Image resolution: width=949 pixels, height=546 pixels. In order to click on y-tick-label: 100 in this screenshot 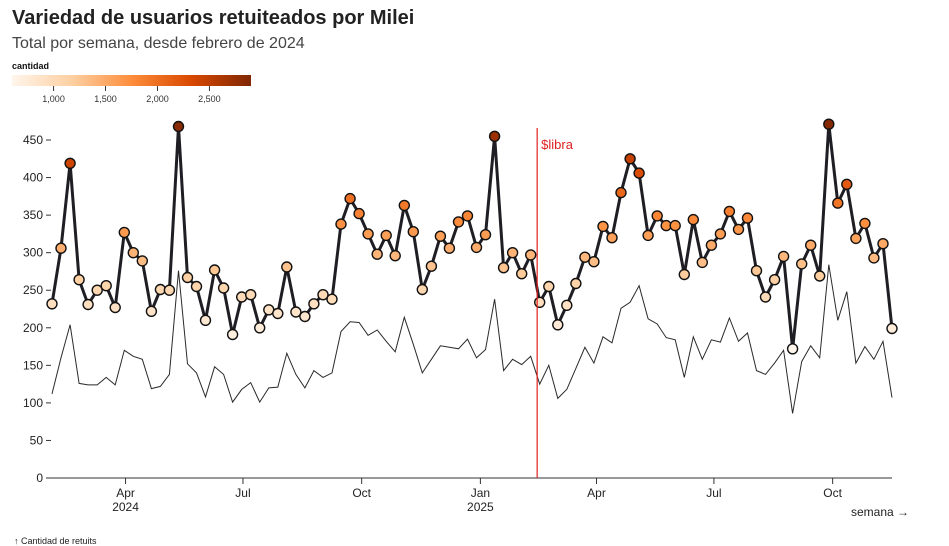, I will do `click(33, 403)`.